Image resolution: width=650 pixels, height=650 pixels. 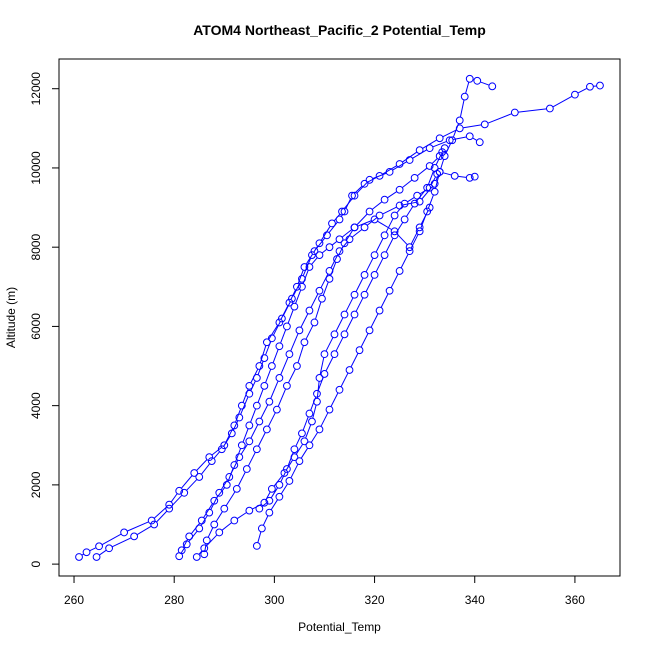 I want to click on y-tick-label: 8000, so click(x=36, y=247).